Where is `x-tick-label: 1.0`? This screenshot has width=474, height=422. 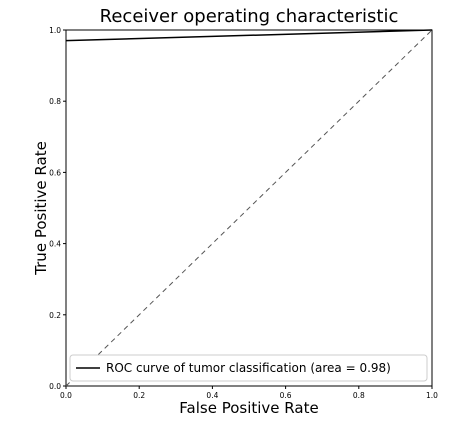 x-tick-label: 1.0 is located at coordinates (432, 395).